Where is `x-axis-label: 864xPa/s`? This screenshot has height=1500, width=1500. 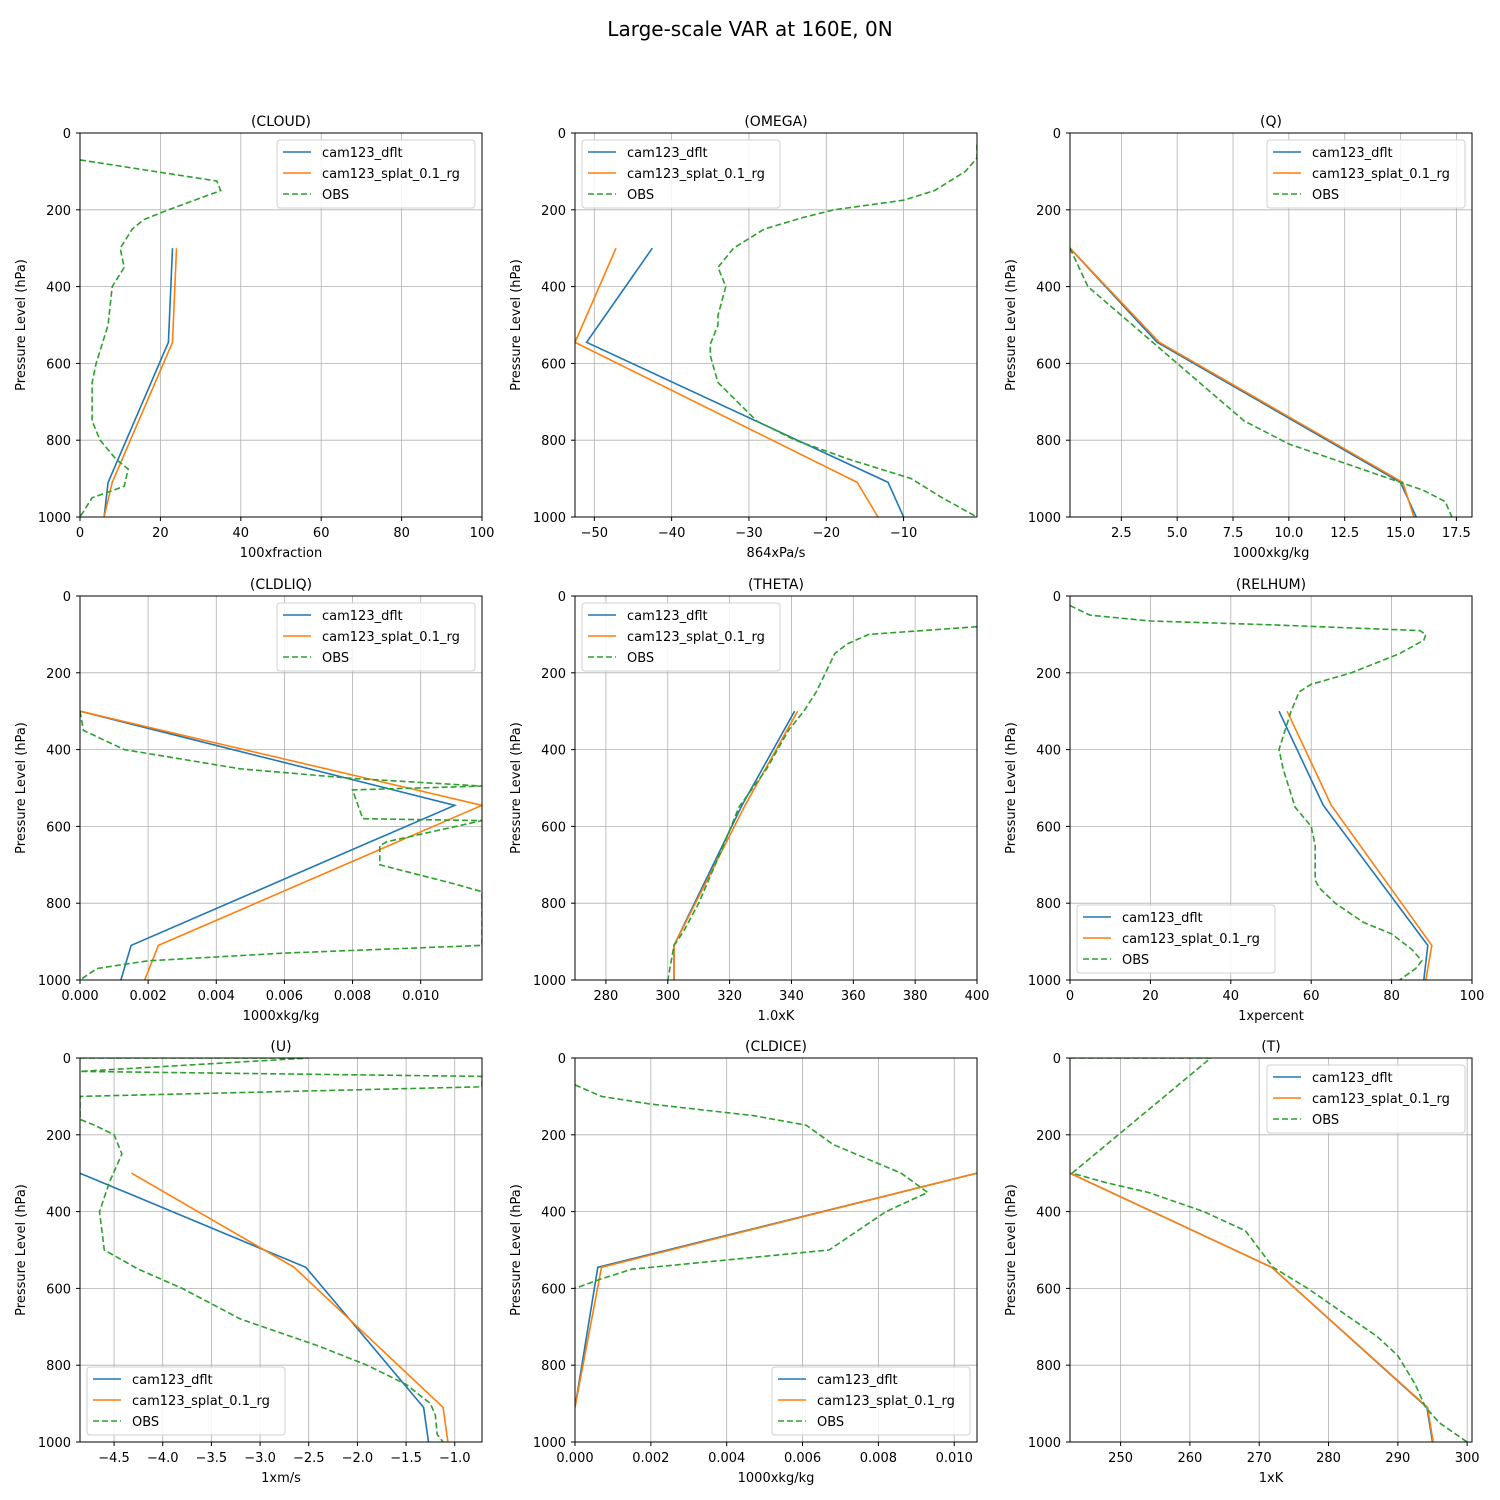
x-axis-label: 864xPa/s is located at coordinates (776, 553).